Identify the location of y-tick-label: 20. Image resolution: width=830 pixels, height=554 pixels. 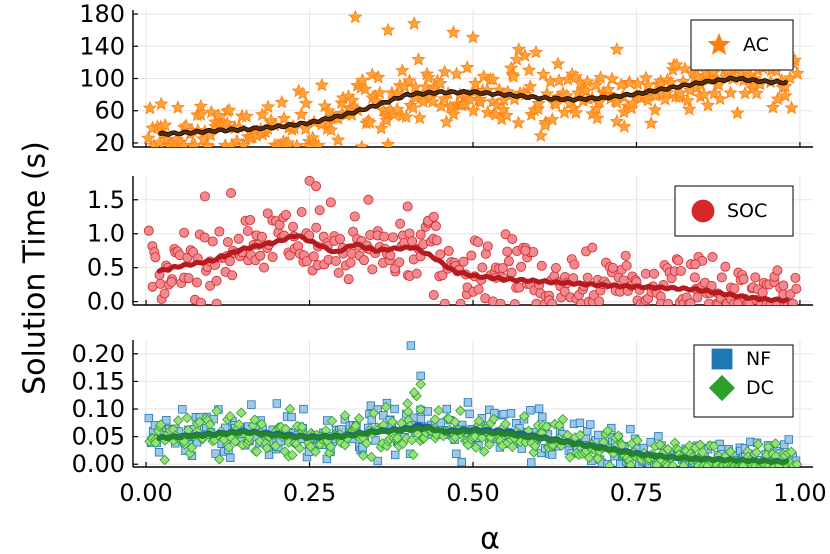
(109, 143).